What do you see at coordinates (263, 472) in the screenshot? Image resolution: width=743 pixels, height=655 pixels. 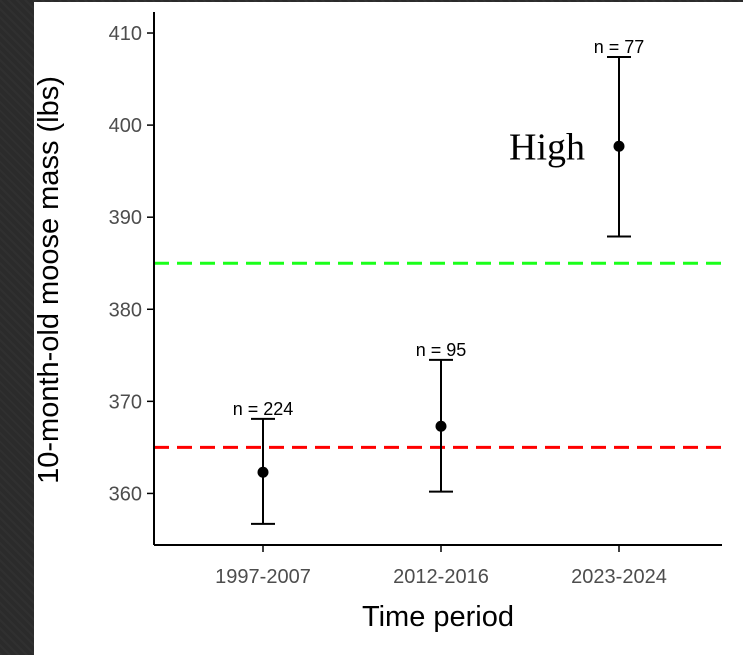 I see `data-point-1997-2007` at bounding box center [263, 472].